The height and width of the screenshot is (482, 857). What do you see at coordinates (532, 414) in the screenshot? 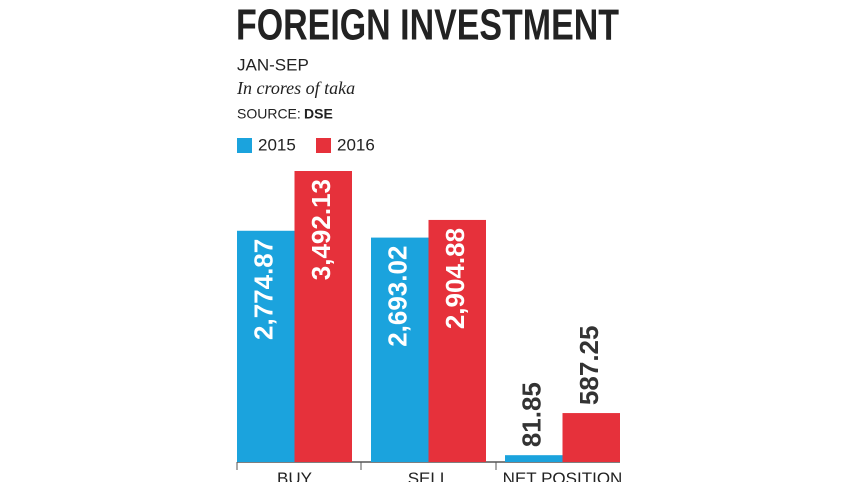
I see `data-label: 81.85` at bounding box center [532, 414].